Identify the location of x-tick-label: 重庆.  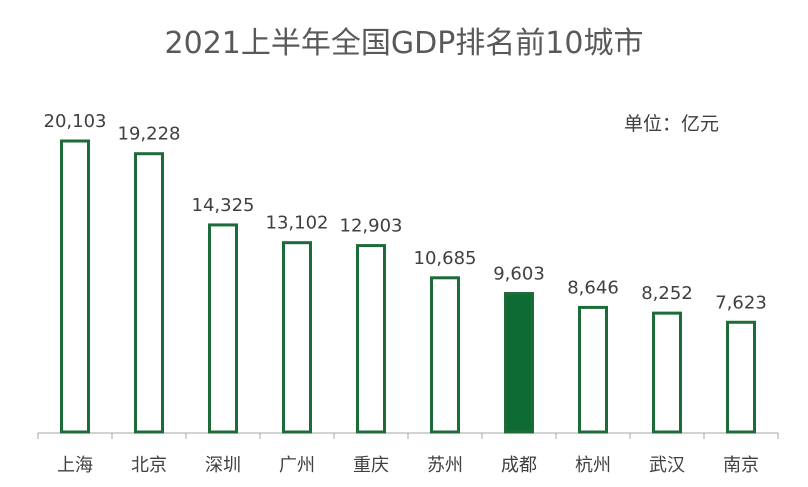
(371, 465).